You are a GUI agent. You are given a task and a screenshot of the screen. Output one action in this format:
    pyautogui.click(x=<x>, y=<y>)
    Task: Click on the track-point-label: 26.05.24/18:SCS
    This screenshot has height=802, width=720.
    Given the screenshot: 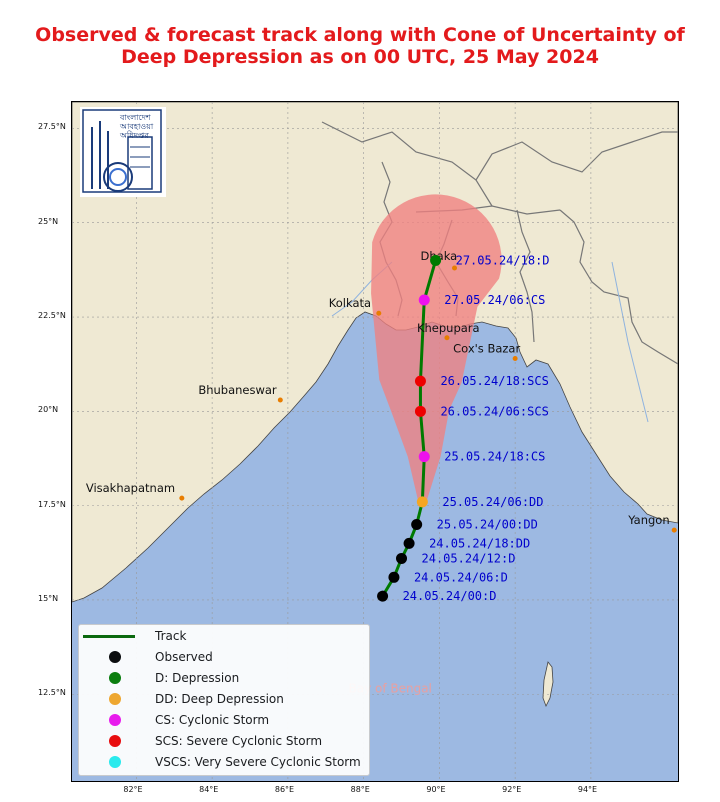 What is the action you would take?
    pyautogui.click(x=494, y=381)
    